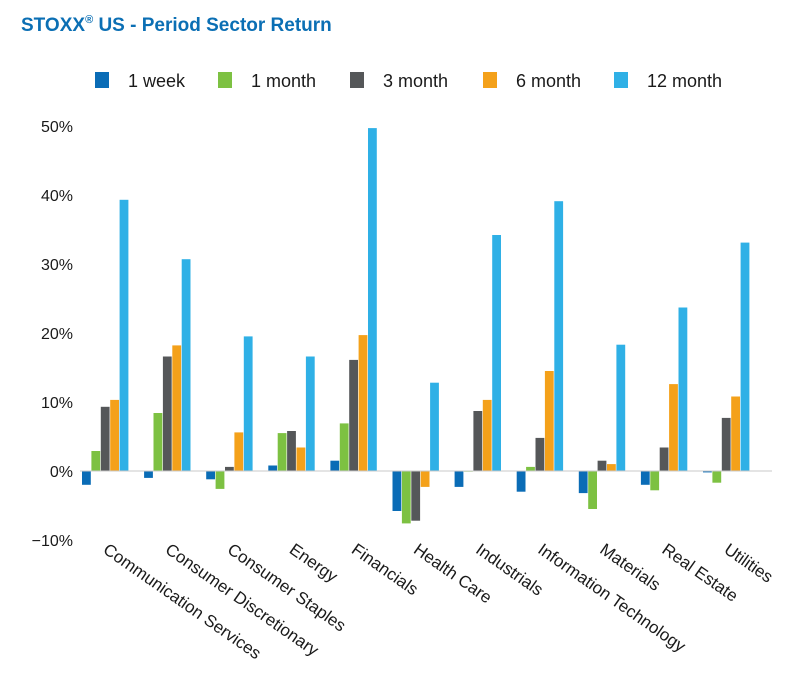 Image resolution: width=806 pixels, height=683 pixels. Describe the element at coordinates (645, 478) in the screenshot. I see `bar-real-estate-1-week` at that location.